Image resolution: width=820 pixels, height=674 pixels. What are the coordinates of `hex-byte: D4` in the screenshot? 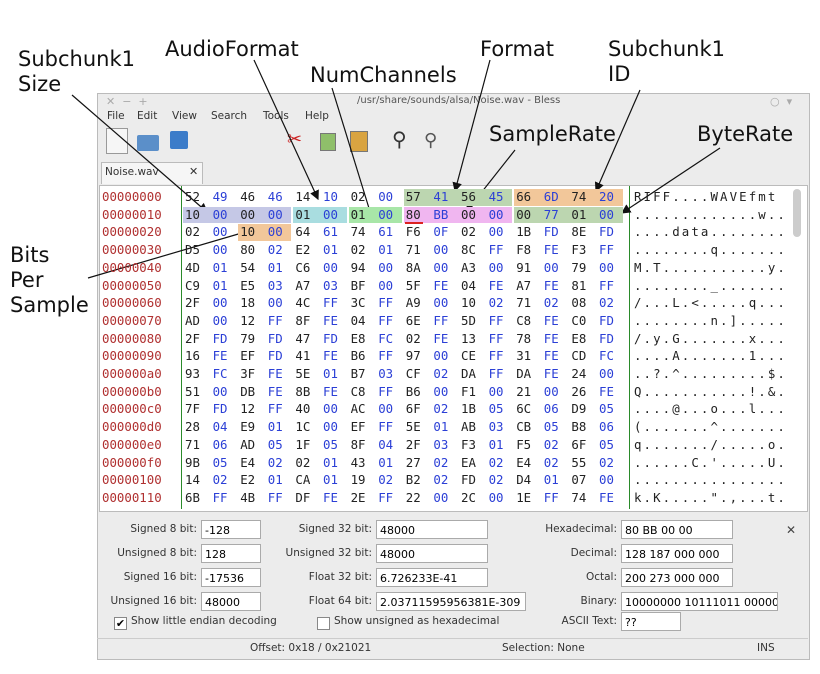 It's located at (524, 480).